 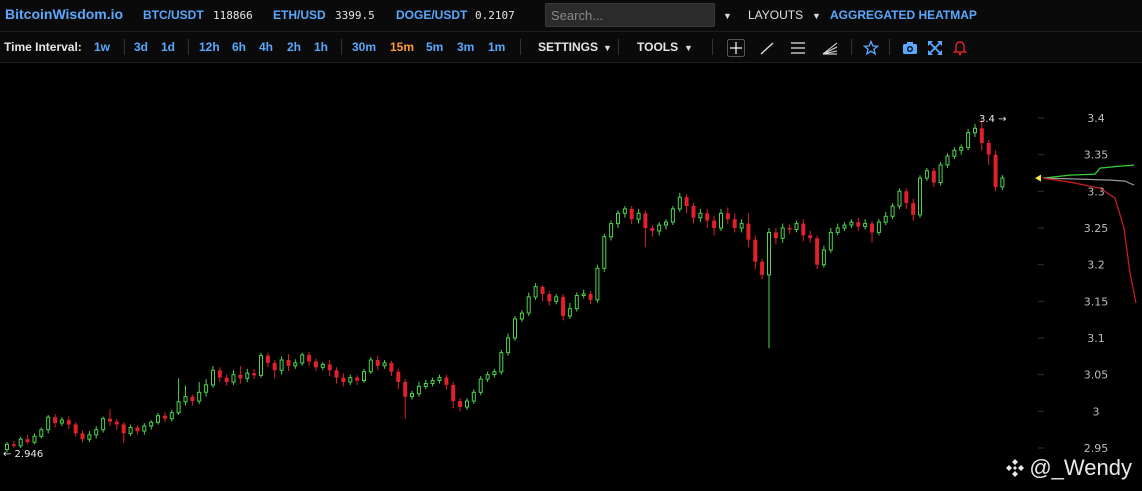 What do you see at coordinates (294, 47) in the screenshot?
I see `interval-2h: 2h` at bounding box center [294, 47].